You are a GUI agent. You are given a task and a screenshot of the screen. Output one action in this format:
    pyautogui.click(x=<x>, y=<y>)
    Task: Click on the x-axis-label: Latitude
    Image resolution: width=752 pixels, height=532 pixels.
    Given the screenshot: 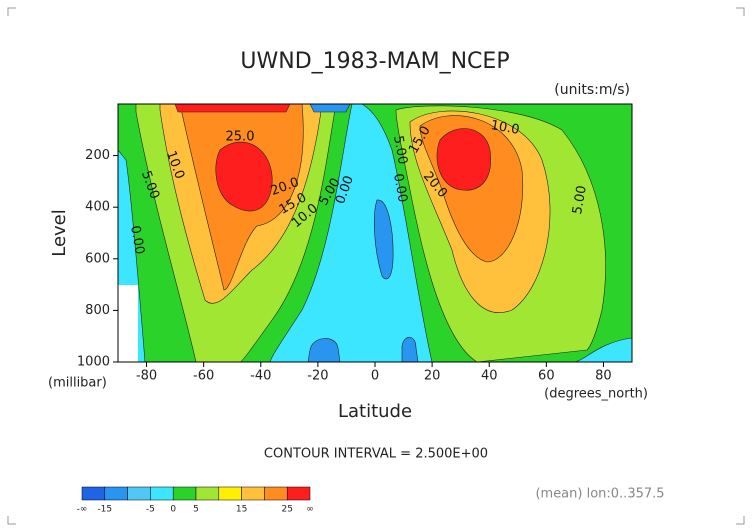 What is the action you would take?
    pyautogui.click(x=375, y=411)
    